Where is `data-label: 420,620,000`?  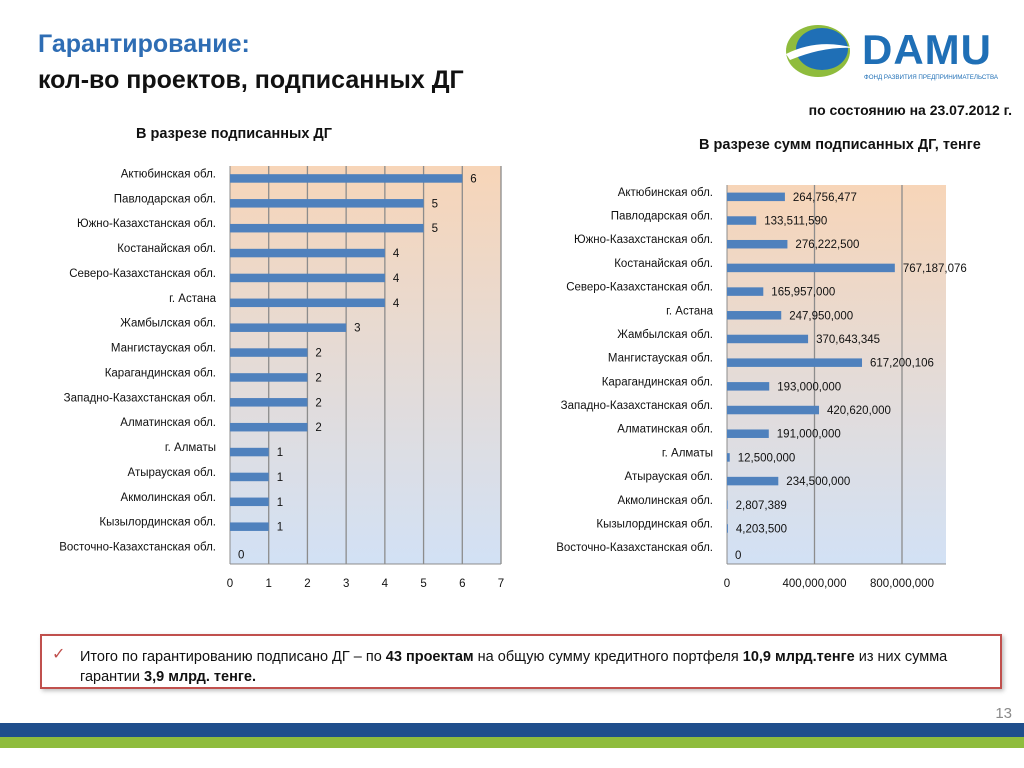
data-label: 420,620,000 is located at coordinates (859, 411).